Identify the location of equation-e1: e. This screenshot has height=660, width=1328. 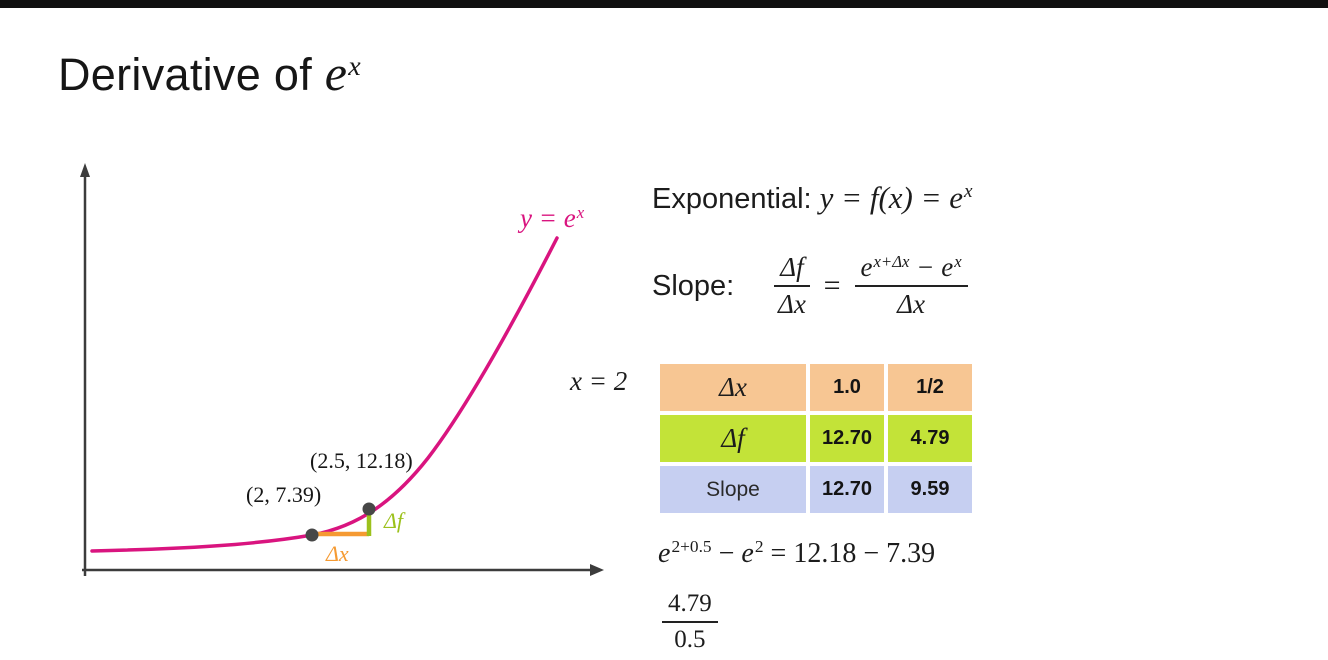
(664, 553).